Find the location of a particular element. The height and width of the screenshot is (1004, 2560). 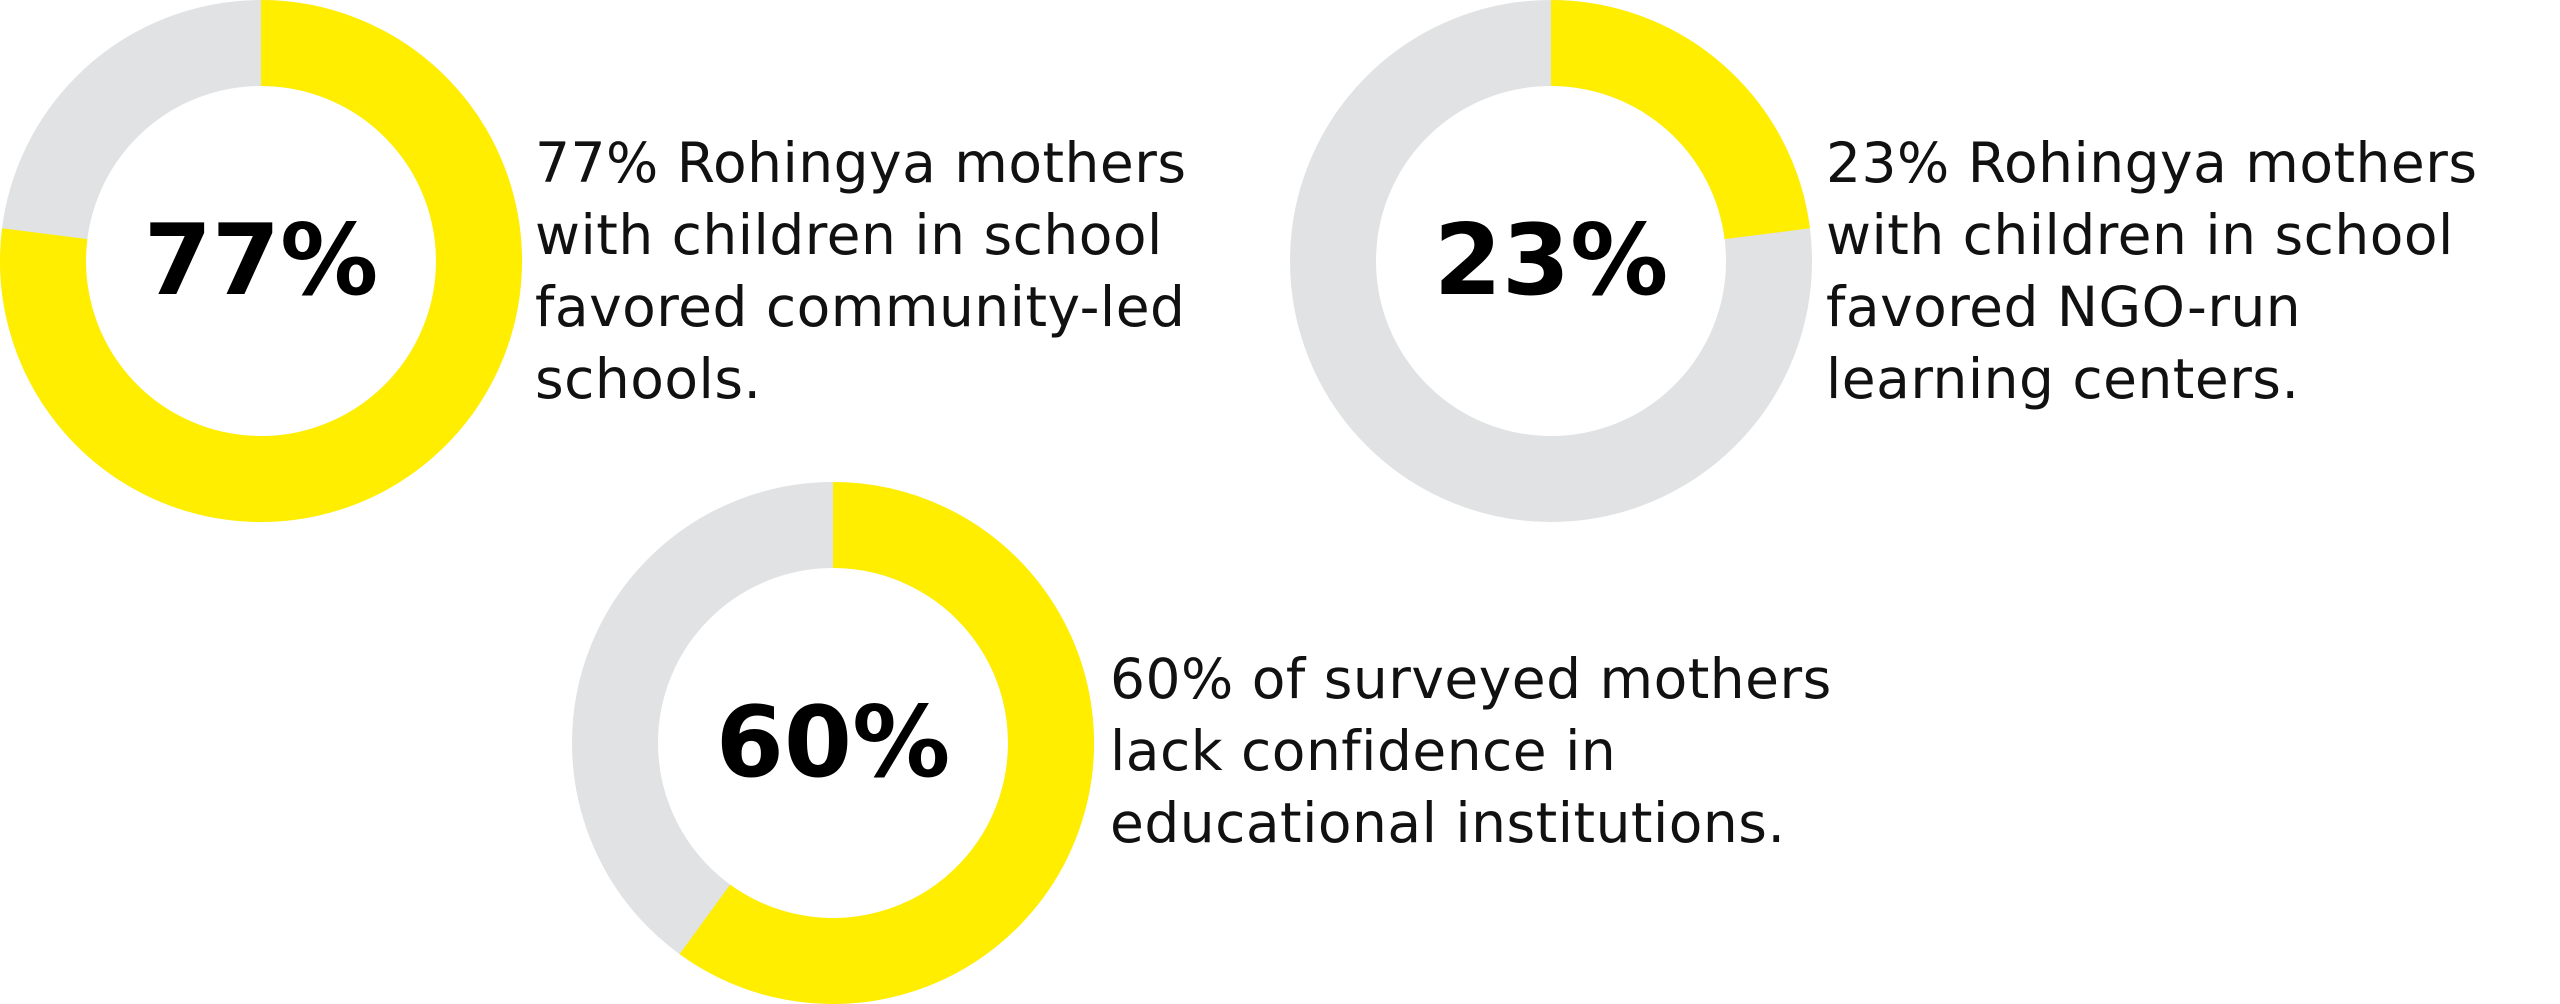

donut-chart-ngo-run: 23% is located at coordinates (1551, 261).